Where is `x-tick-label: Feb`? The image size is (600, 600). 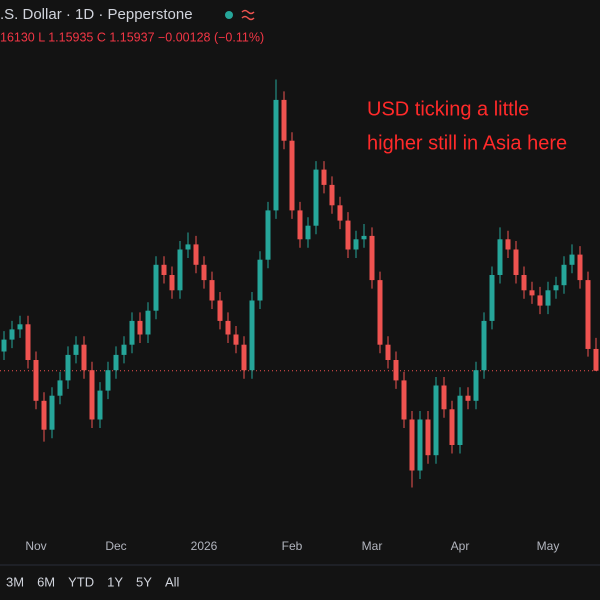
x-tick-label: Feb is located at coordinates (292, 546).